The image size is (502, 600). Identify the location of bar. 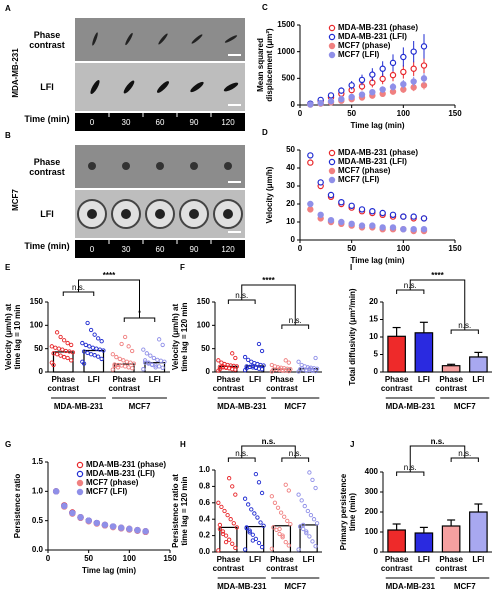
(308, 538).